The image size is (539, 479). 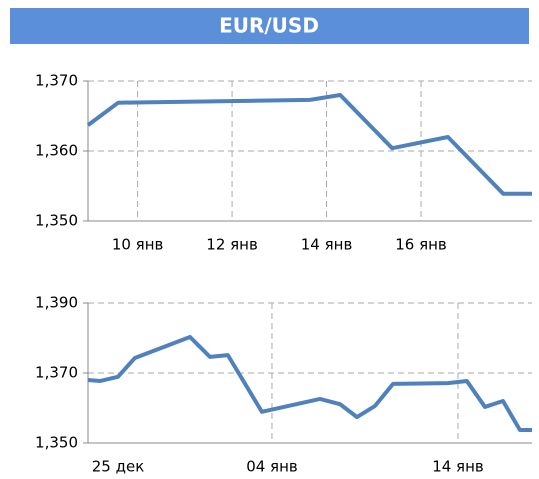 I want to click on title-bar, so click(x=269, y=26).